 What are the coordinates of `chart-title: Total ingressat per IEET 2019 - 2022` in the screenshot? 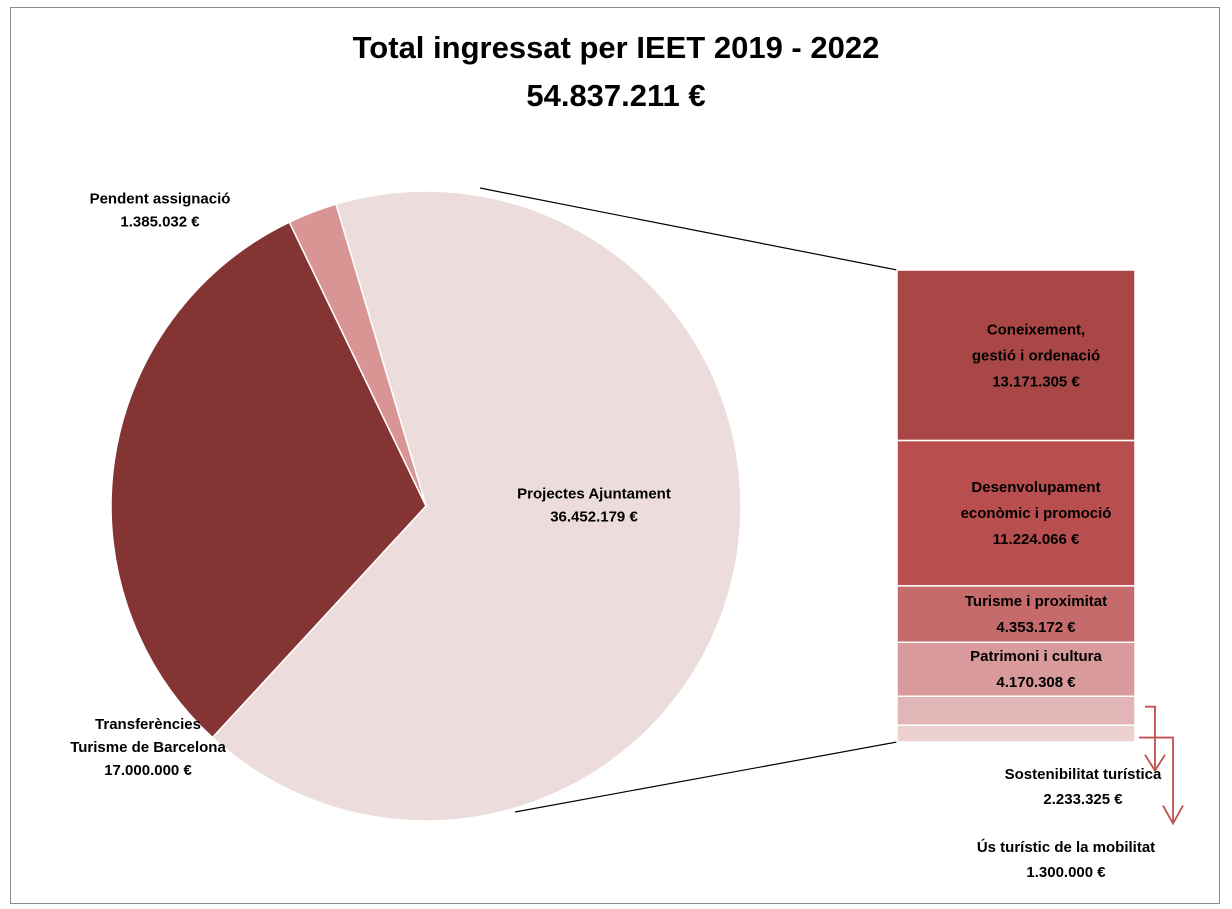 It's located at (616, 47).